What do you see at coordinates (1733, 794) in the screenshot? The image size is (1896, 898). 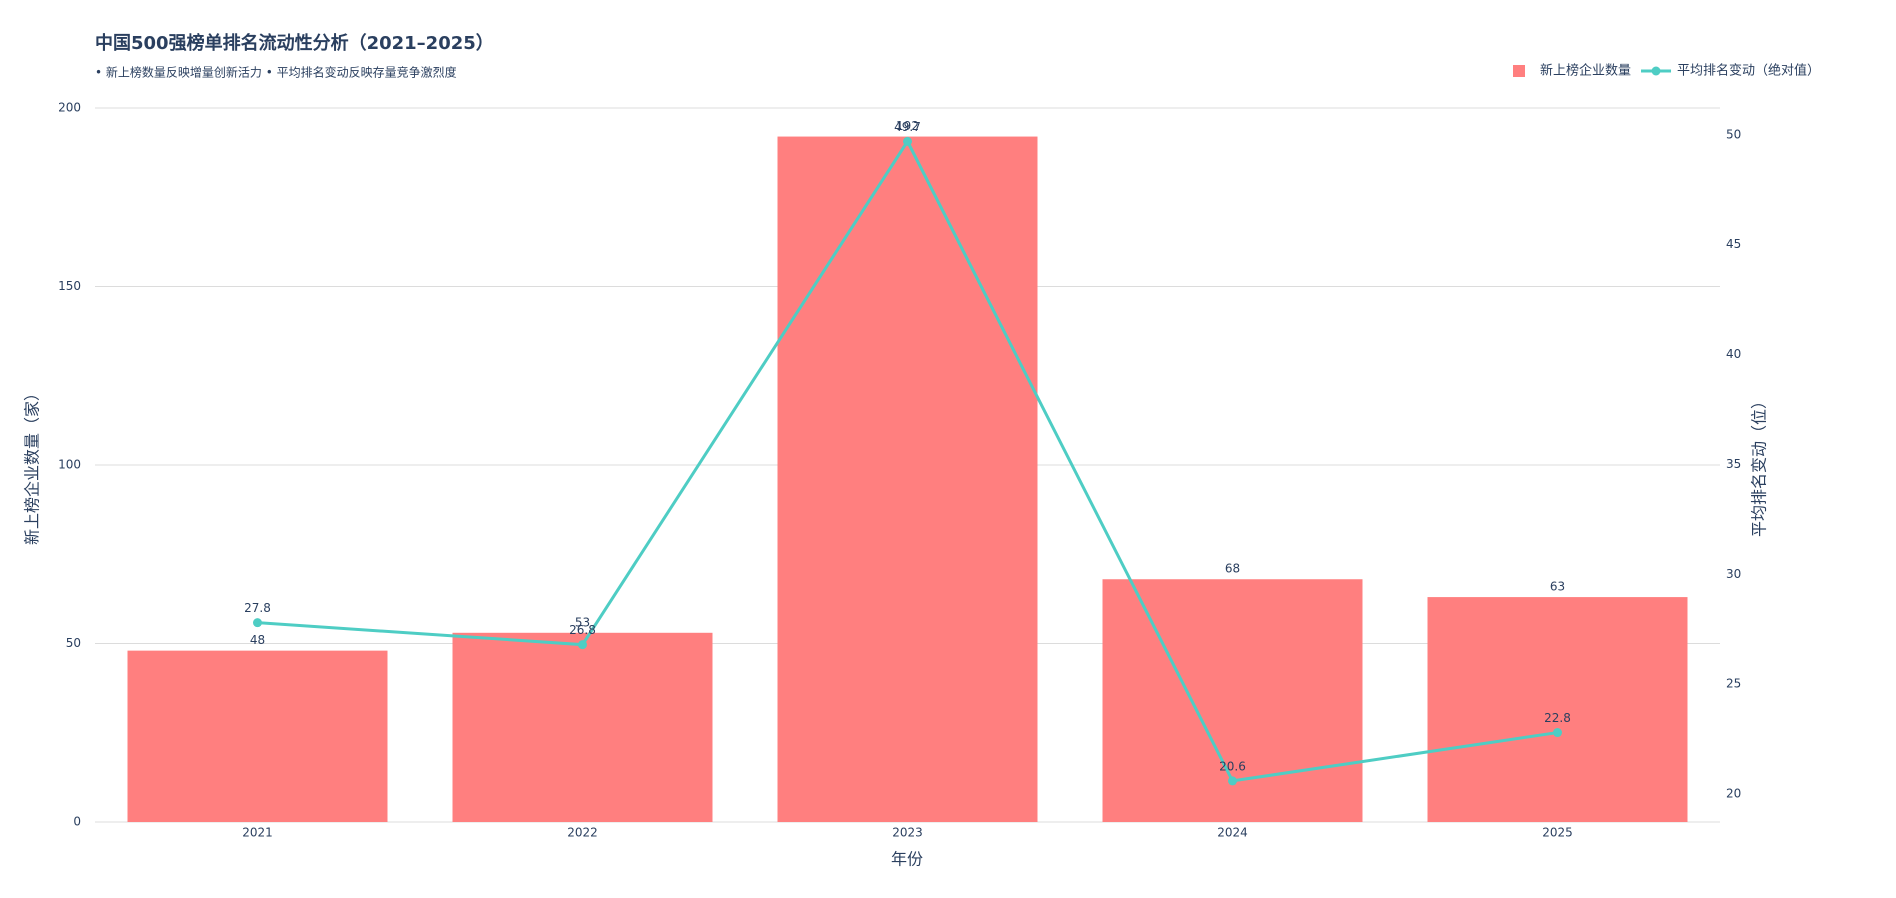 I see `y2-tick-label: 20` at bounding box center [1733, 794].